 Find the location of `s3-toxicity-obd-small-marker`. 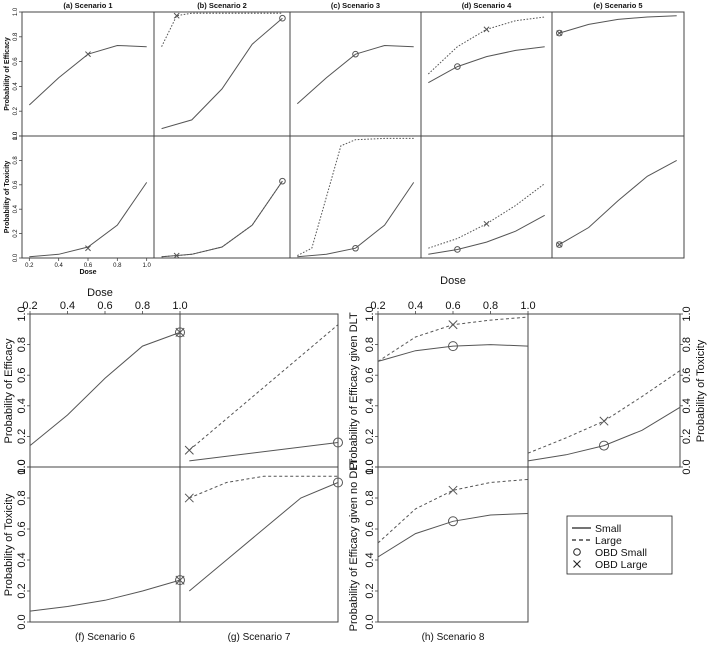

s3-toxicity-obd-small-marker is located at coordinates (355, 248).